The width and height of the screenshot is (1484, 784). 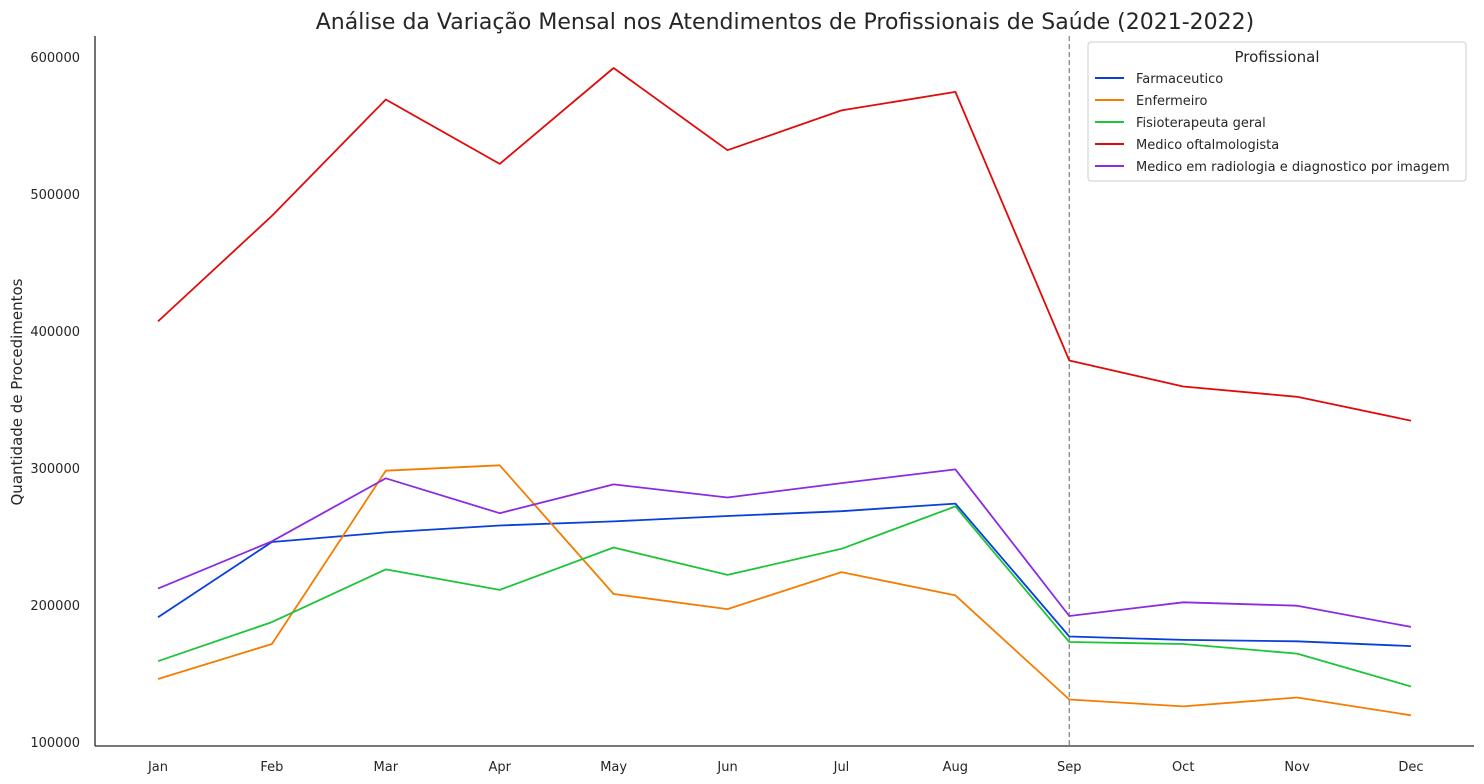 What do you see at coordinates (55, 743) in the screenshot?
I see `y-tick-label: 100000` at bounding box center [55, 743].